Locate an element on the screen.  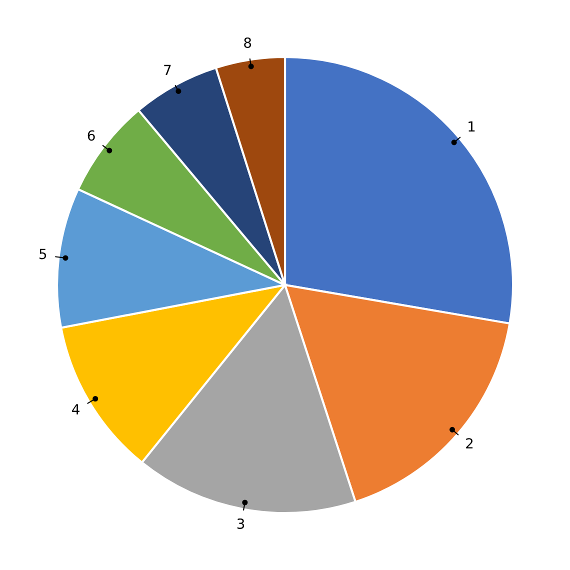
slice-label: 3 is located at coordinates (240, 523).